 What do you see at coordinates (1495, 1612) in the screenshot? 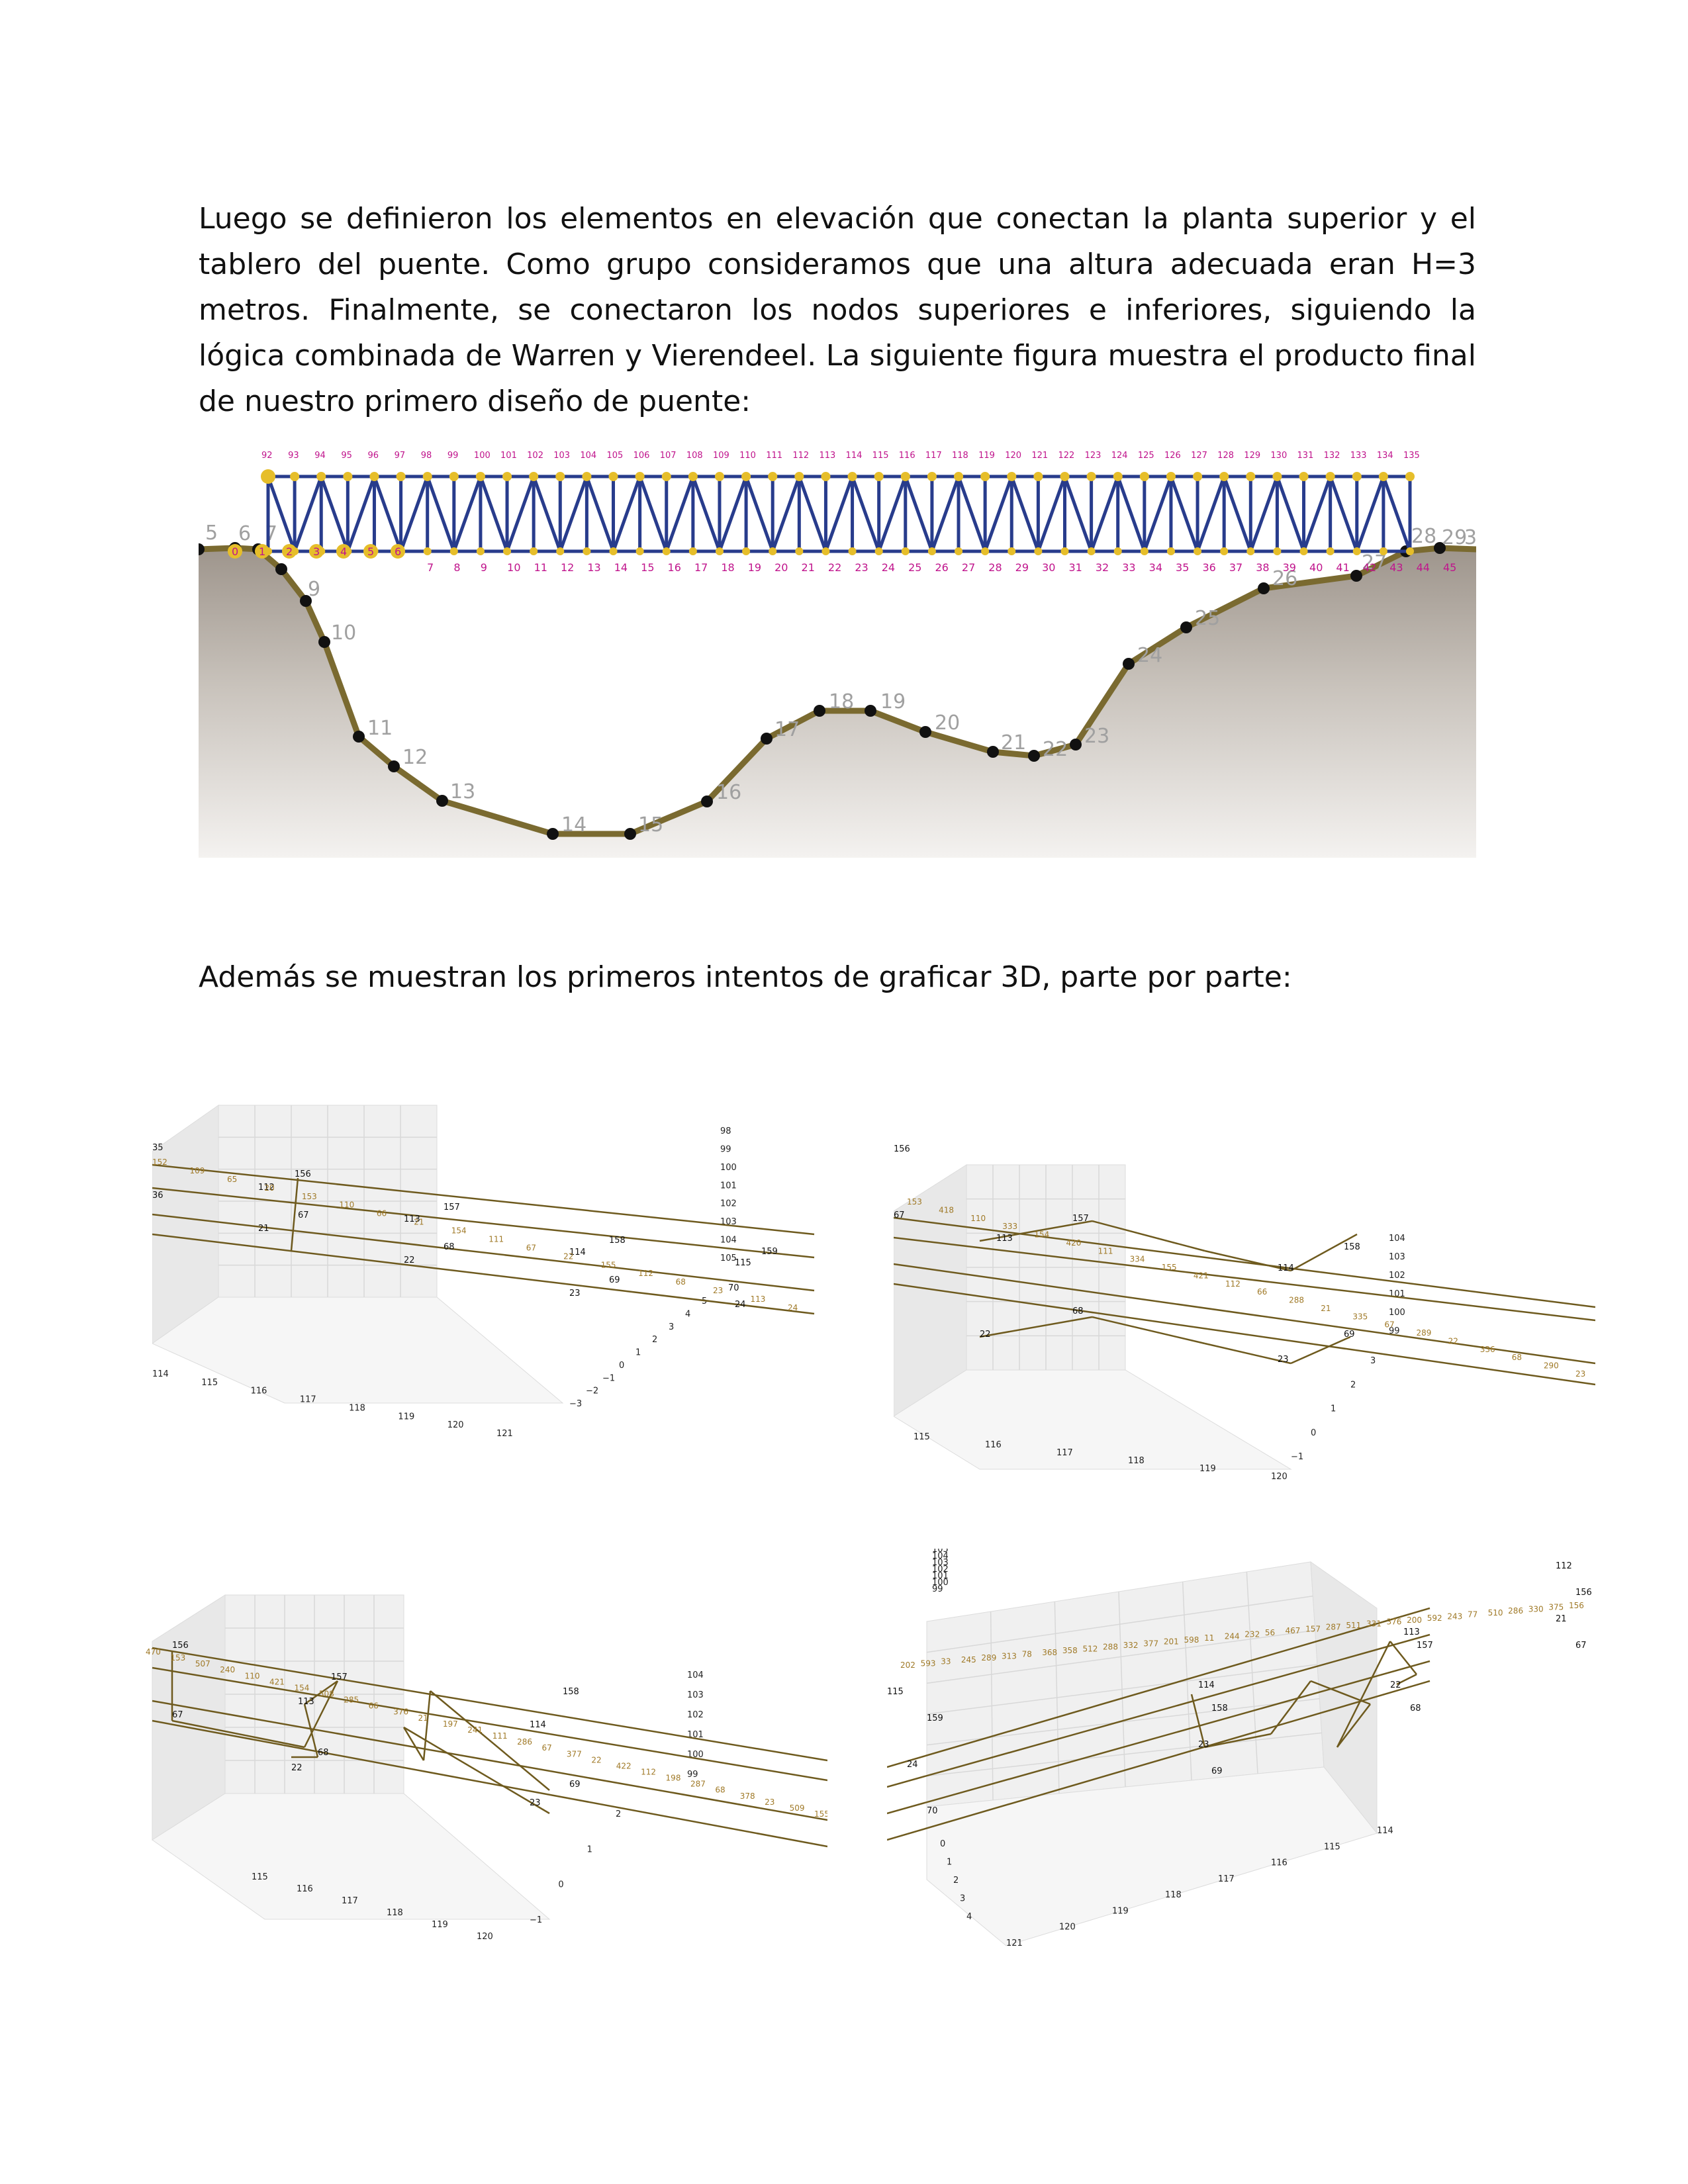
I see `member-label: 510` at bounding box center [1495, 1612].